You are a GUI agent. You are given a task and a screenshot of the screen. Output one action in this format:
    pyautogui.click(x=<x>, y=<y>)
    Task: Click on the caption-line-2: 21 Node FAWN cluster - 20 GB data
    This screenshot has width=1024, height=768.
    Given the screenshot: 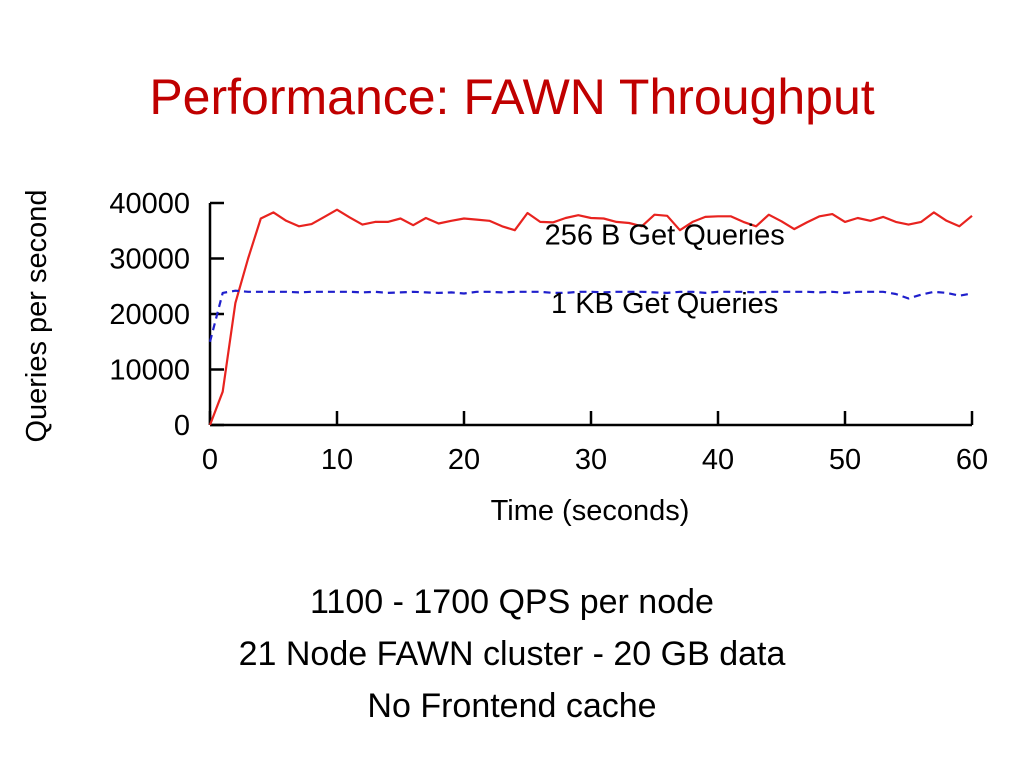 What is the action you would take?
    pyautogui.click(x=512, y=654)
    